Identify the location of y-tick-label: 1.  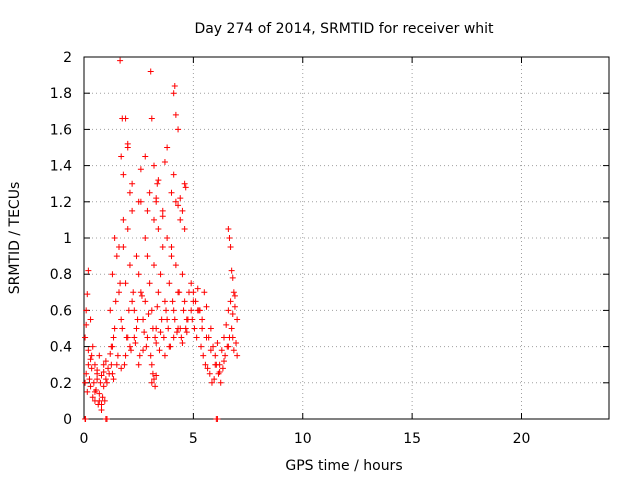
(67, 239).